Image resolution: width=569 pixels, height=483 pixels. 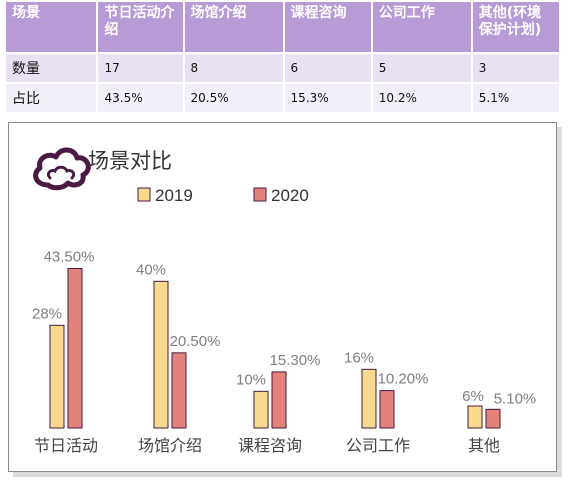 What do you see at coordinates (140, 27) in the screenshot?
I see `header-cell-festival: 节日活动介绍` at bounding box center [140, 27].